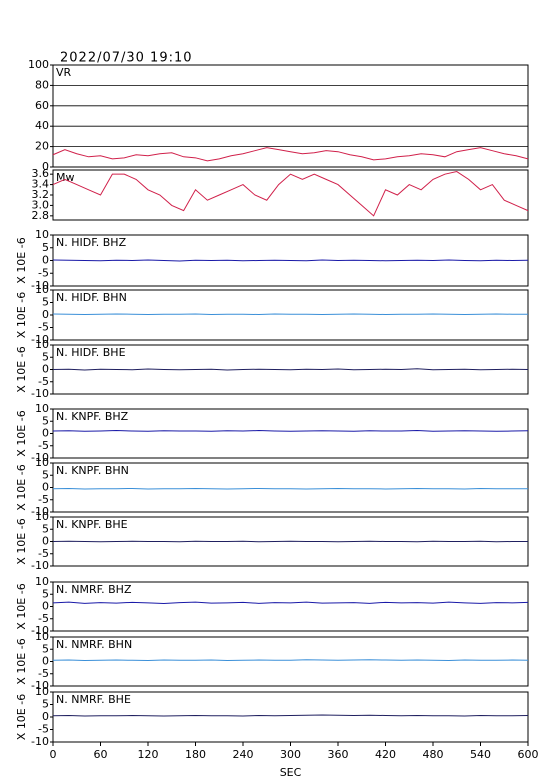 This screenshot has height=781, width=554. What do you see at coordinates (91, 297) in the screenshot?
I see `panel-label: N. HIDF. BHN` at bounding box center [91, 297].